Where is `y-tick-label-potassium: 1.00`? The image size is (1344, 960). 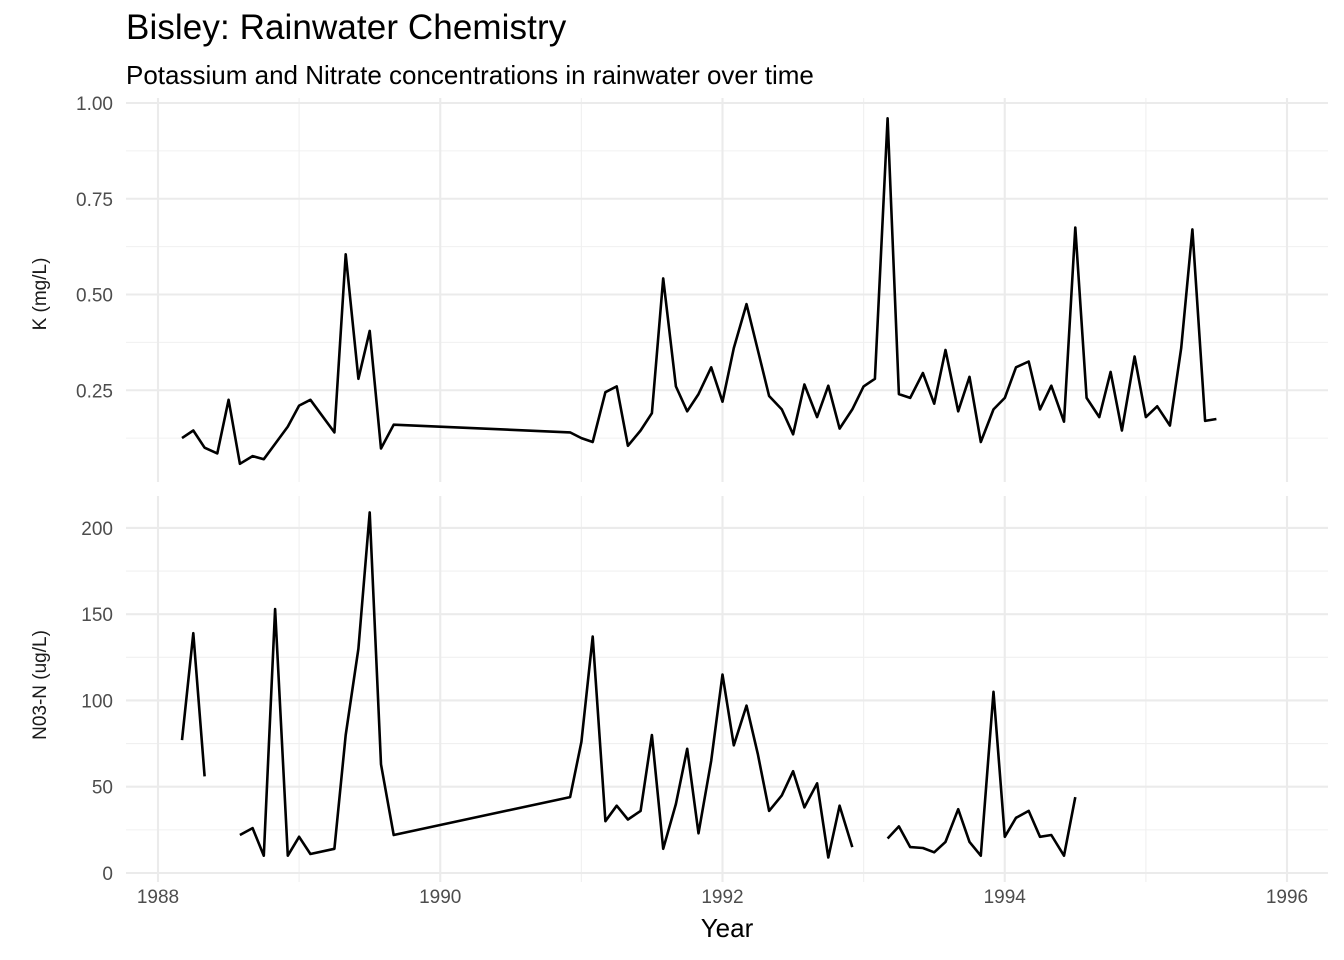
y-tick-label-potassium: 1.00 is located at coordinates (94, 104).